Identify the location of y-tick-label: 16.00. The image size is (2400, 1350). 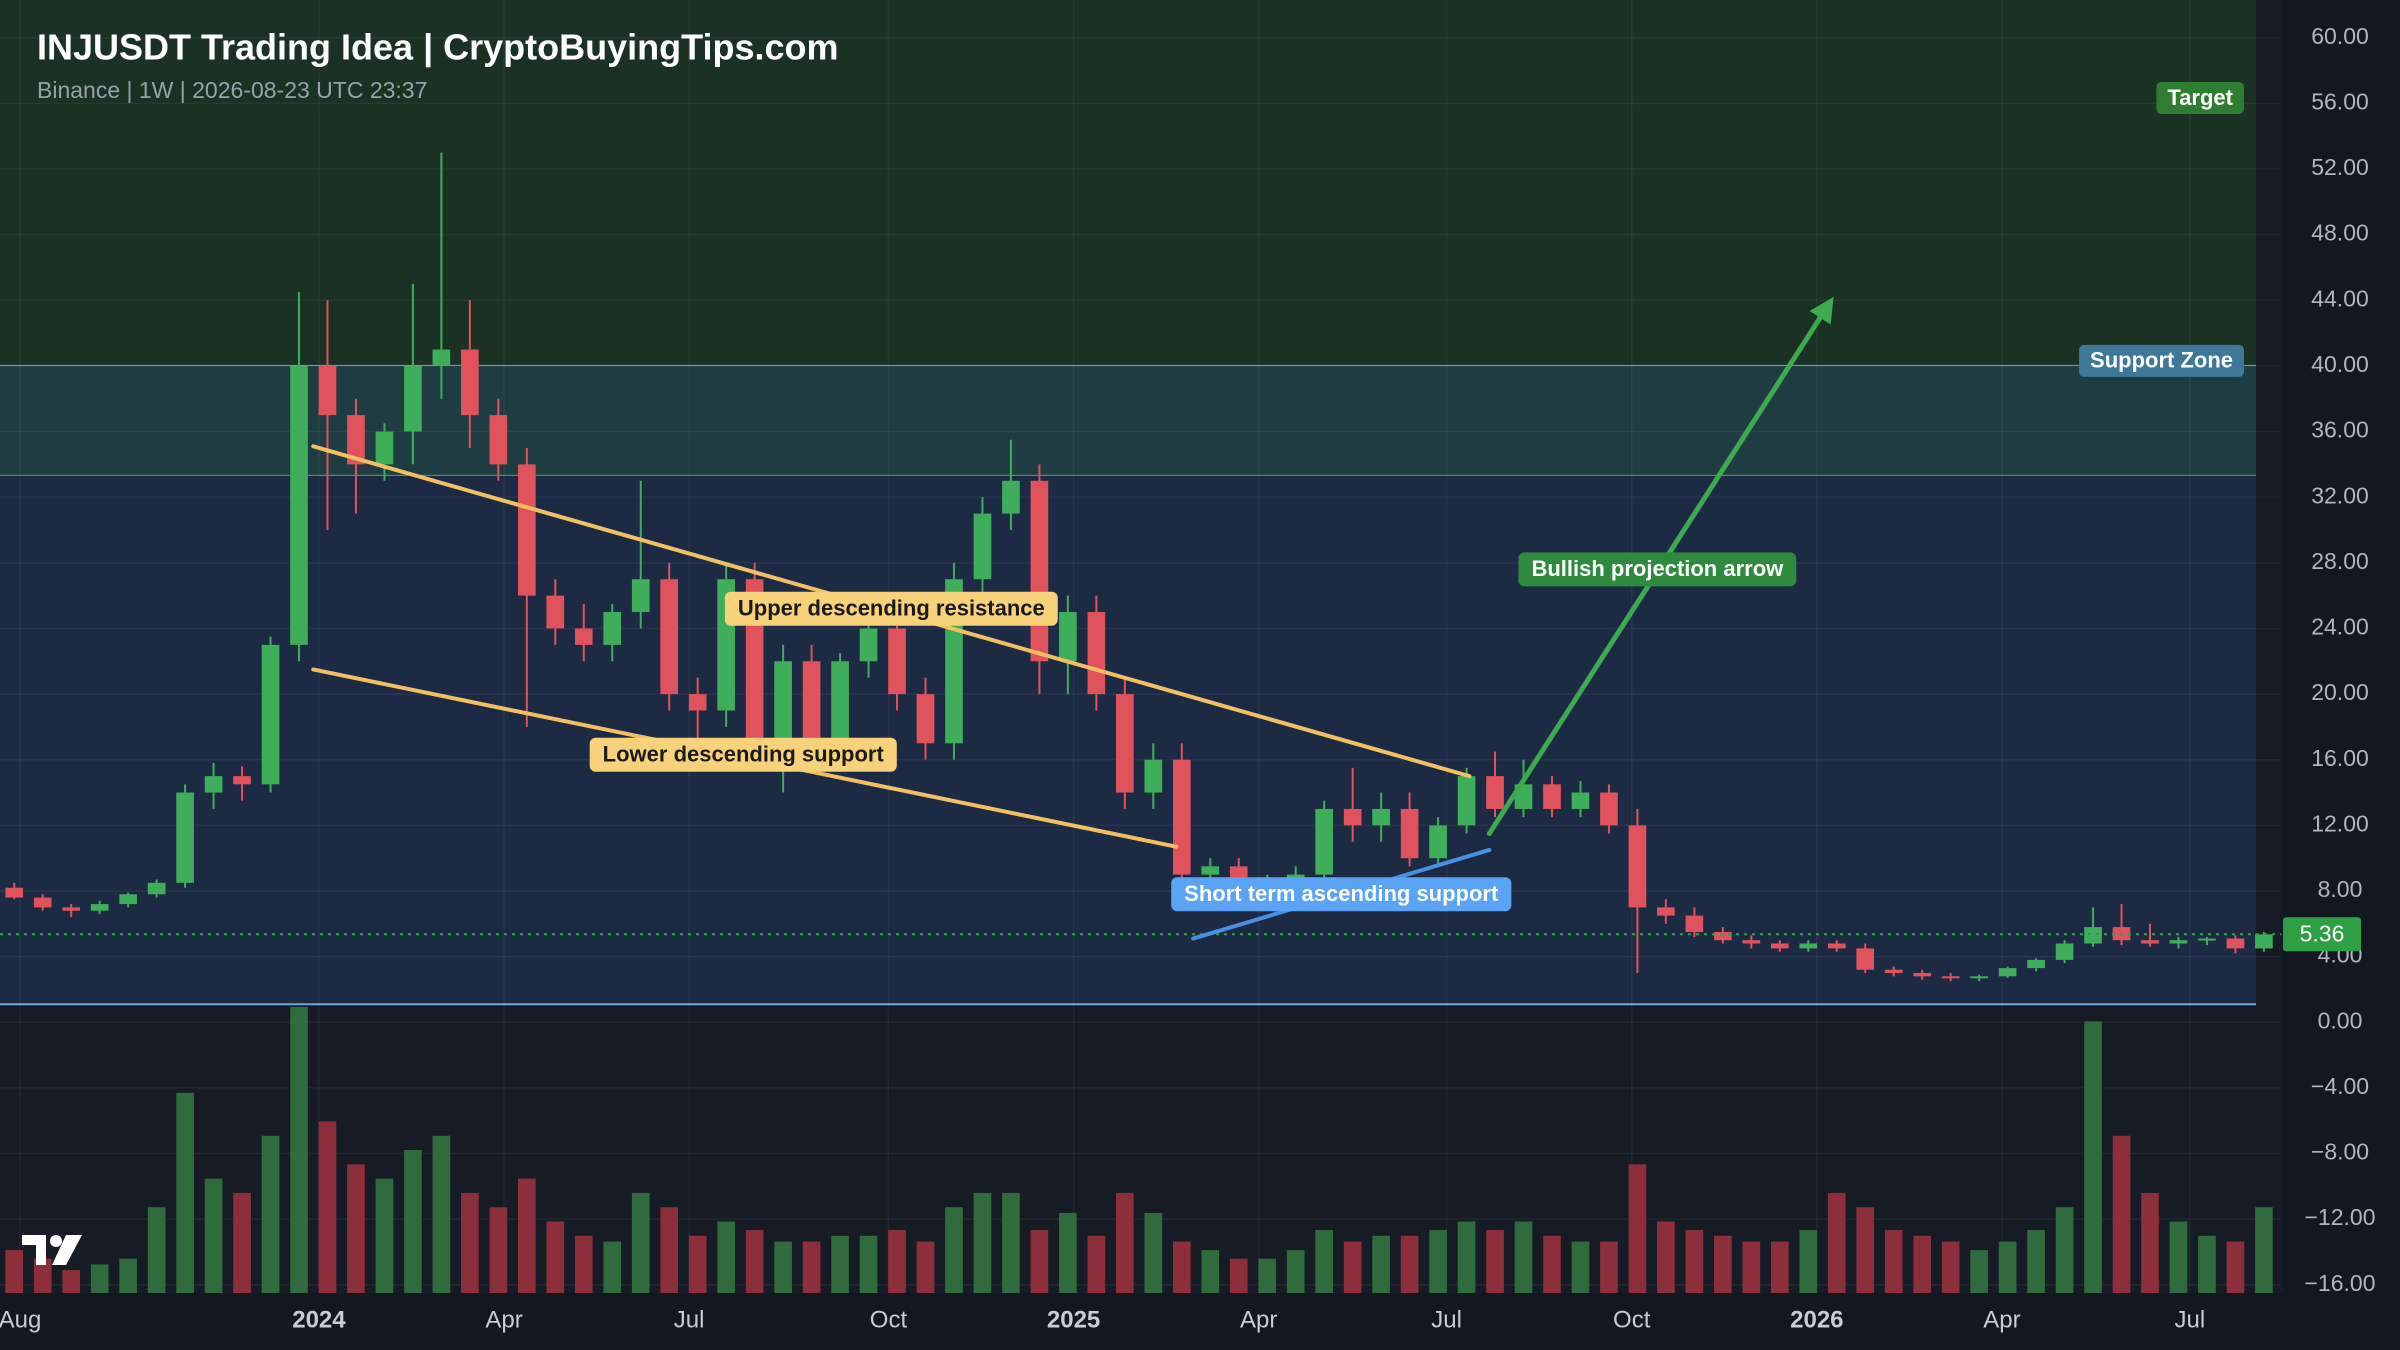
(2340, 758).